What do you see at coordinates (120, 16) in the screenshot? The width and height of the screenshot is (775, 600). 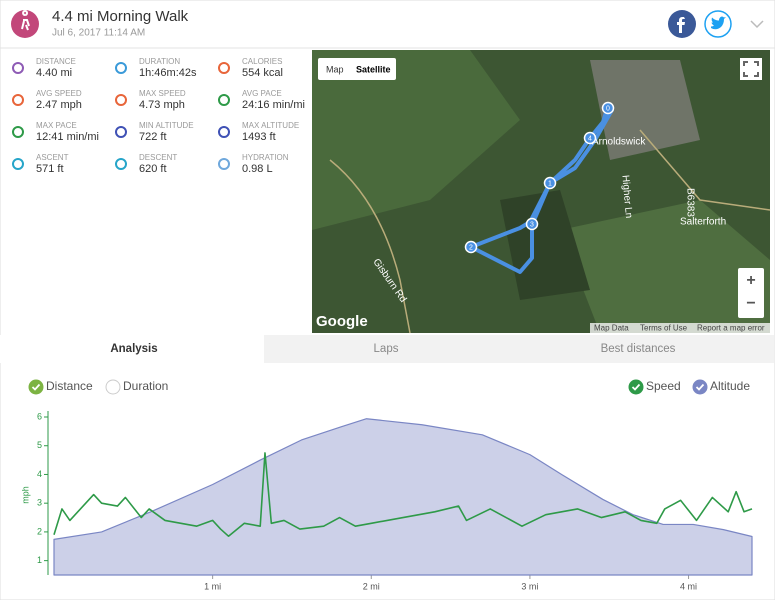 I see `activity-title: 4.4 mi Morning Walk` at bounding box center [120, 16].